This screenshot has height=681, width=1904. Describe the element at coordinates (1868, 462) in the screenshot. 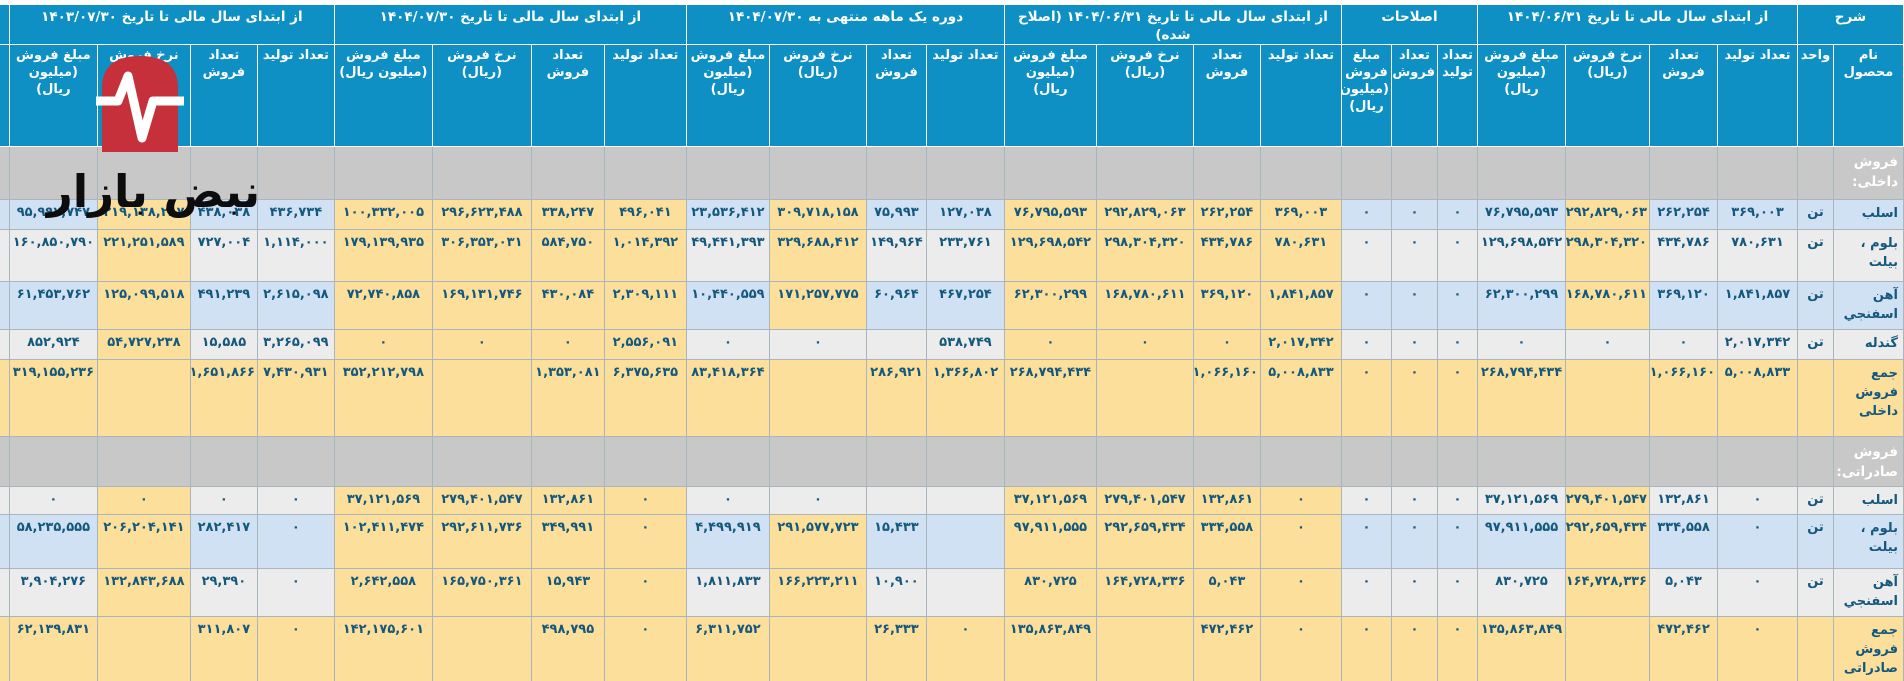

I see `section-label-cell: فروش صادراتی:` at that location.